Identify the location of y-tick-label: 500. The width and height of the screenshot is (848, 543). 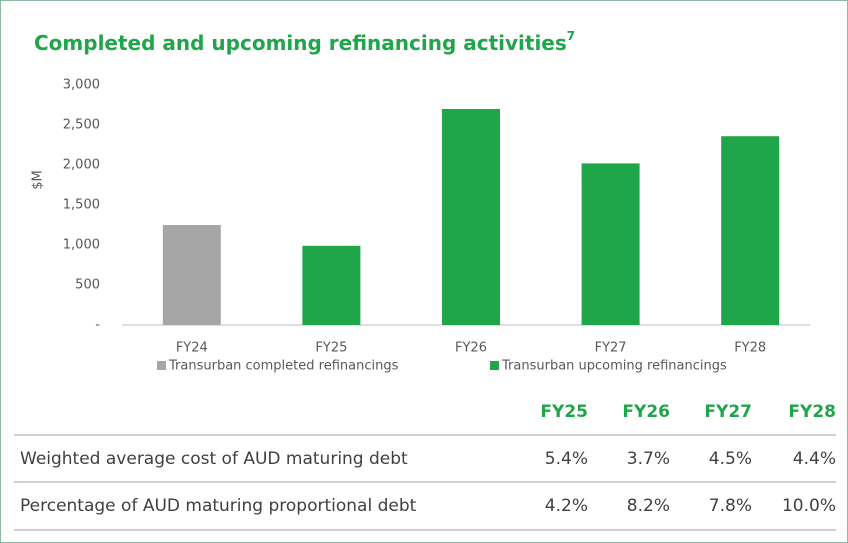
(87, 285).